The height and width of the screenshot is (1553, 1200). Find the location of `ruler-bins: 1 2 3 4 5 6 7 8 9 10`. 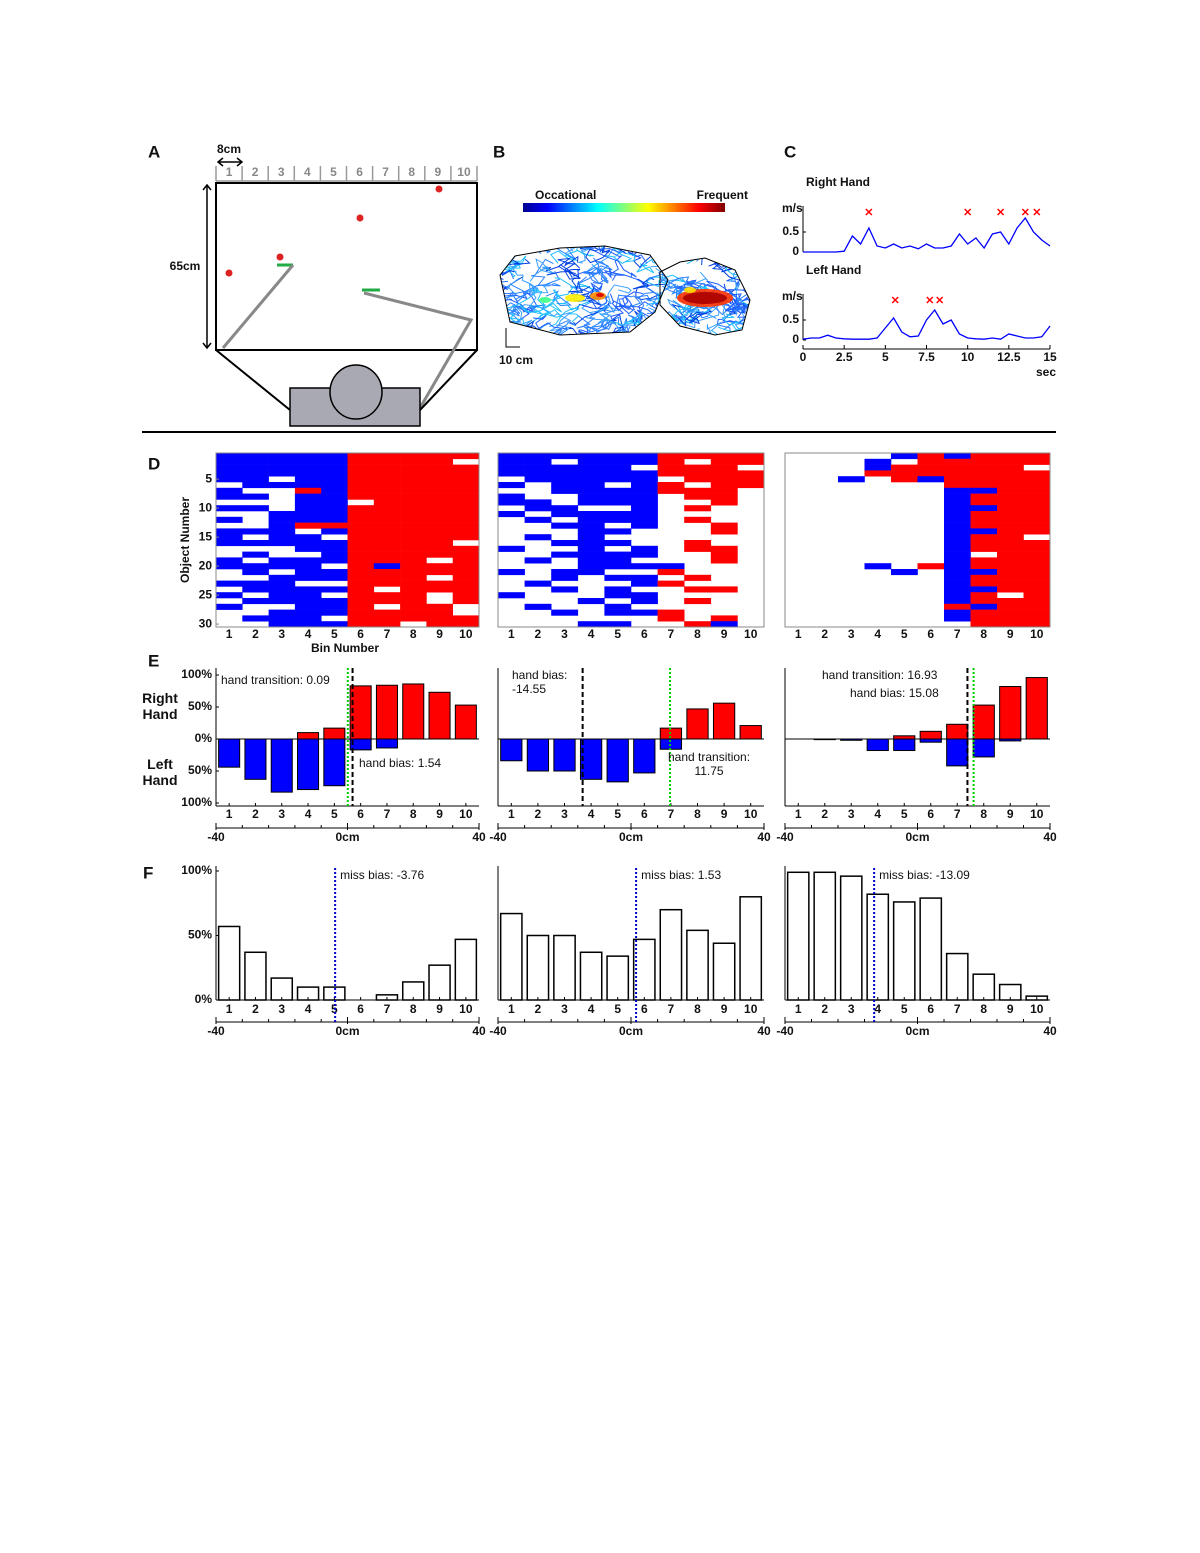

ruler-bins: 1 2 3 4 5 6 7 8 9 10 is located at coordinates (346, 173).